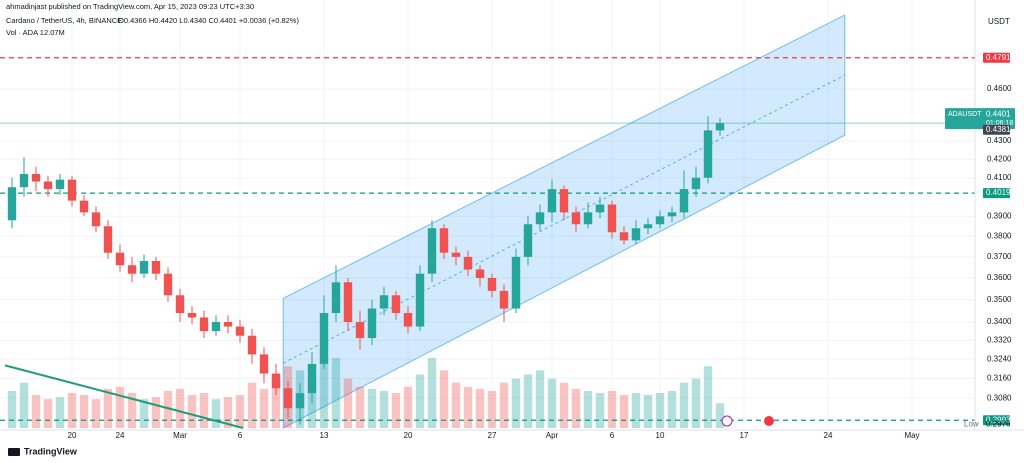 The width and height of the screenshot is (1024, 463). I want to click on y-tick-label: 0.3700, so click(999, 256).